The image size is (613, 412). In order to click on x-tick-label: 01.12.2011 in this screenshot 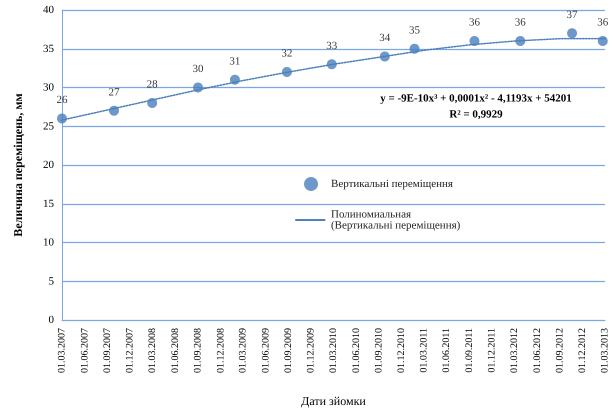, I will do `click(492, 350)`.